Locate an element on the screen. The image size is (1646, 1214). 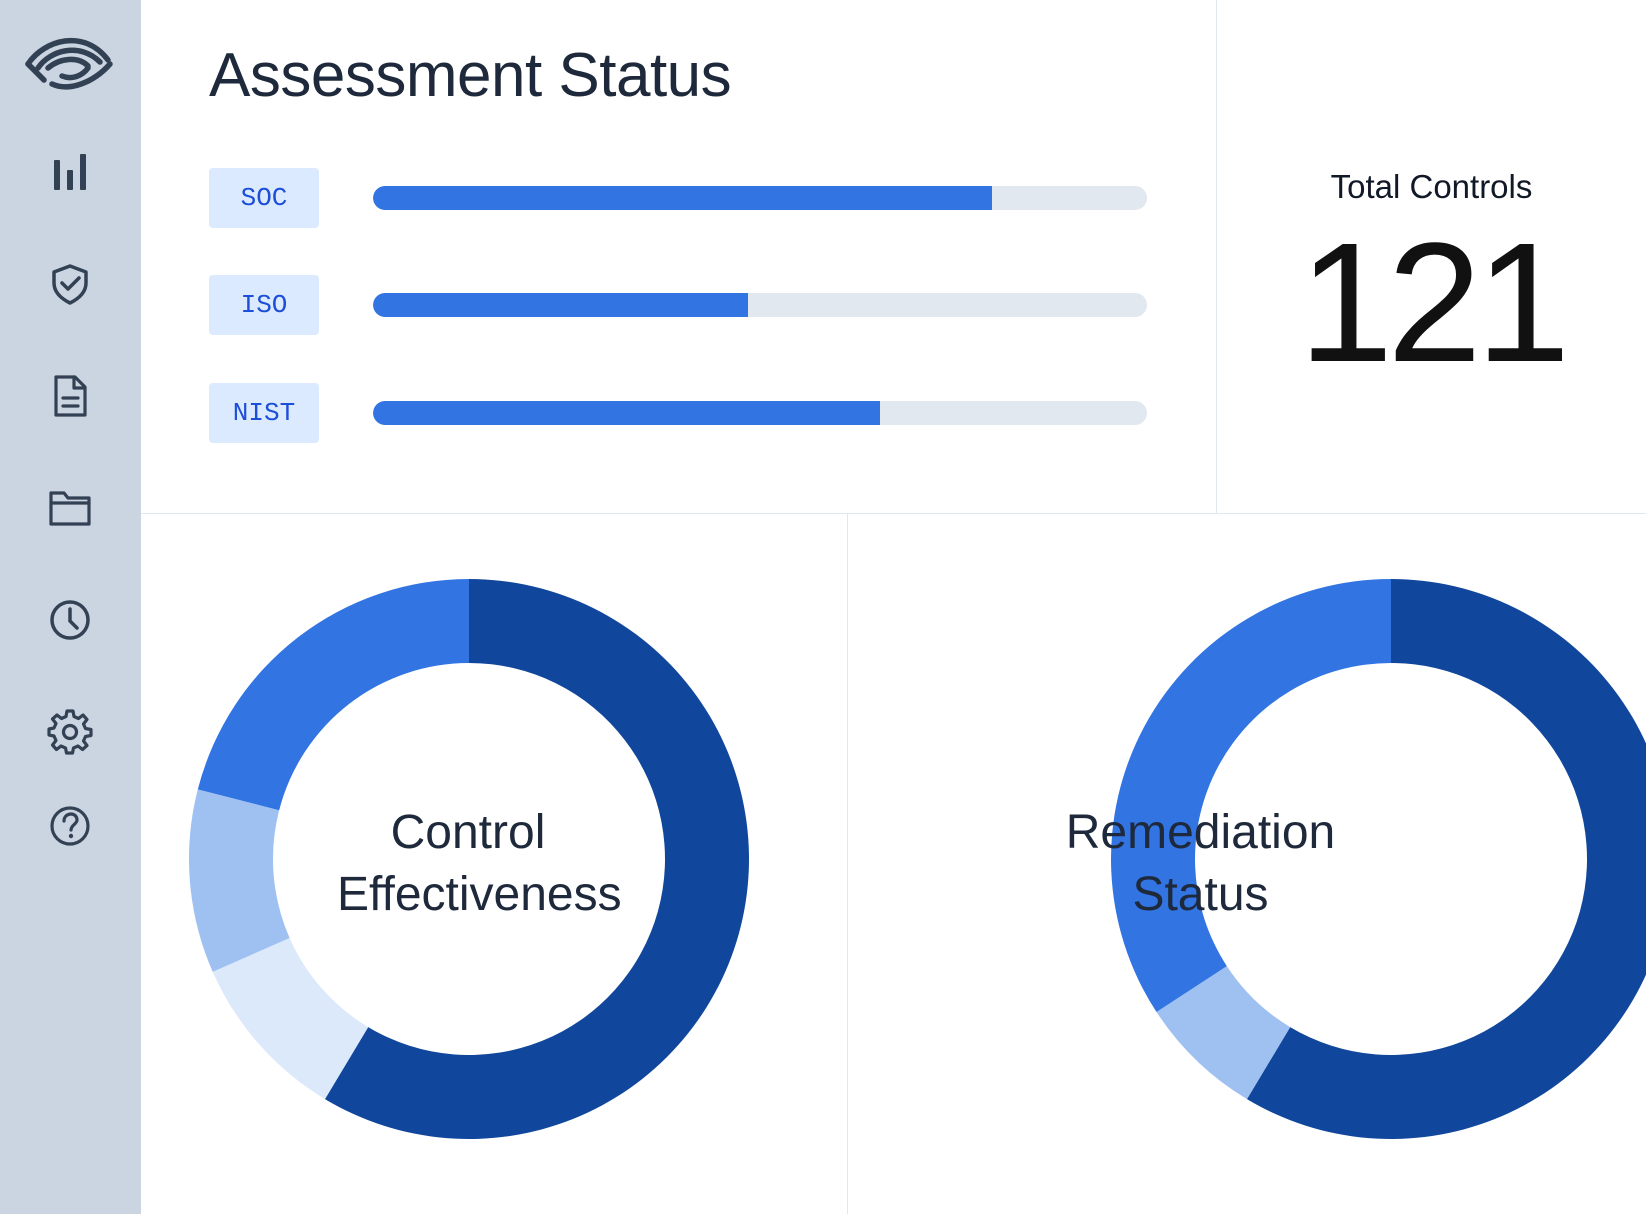
nav-item-analytics is located at coordinates (70, 172).